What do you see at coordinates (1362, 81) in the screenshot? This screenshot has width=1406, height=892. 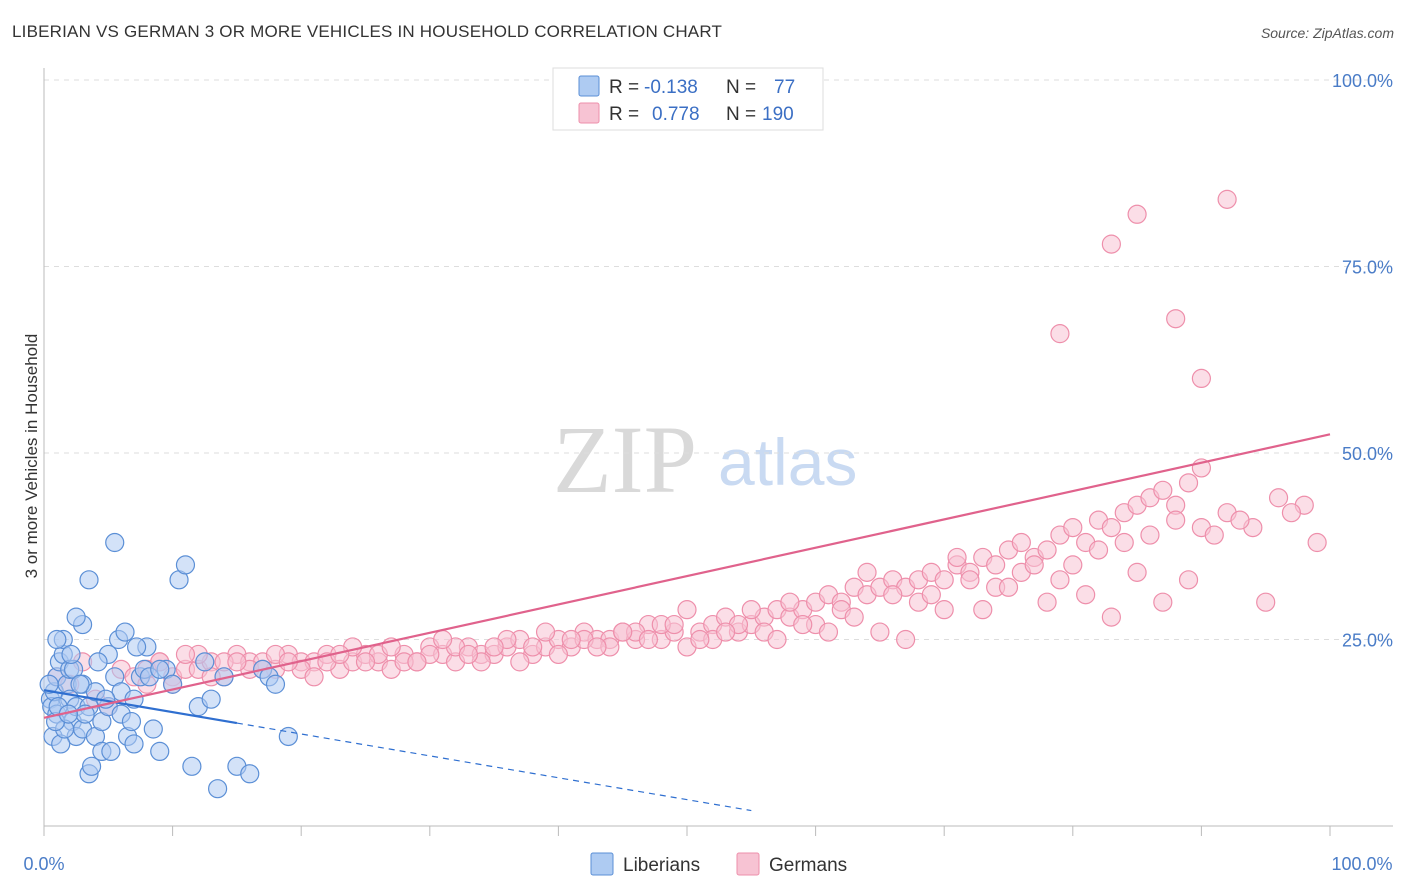 I see `y-tick-label-3: 100.0%` at bounding box center [1362, 81].